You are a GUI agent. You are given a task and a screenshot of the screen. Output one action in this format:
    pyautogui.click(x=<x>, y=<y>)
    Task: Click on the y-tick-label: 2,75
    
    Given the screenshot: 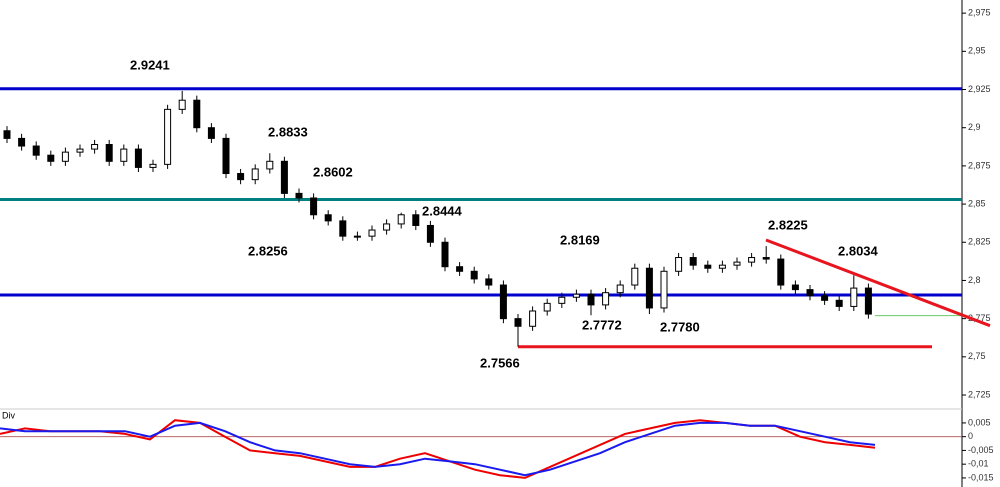 What is the action you would take?
    pyautogui.click(x=977, y=356)
    